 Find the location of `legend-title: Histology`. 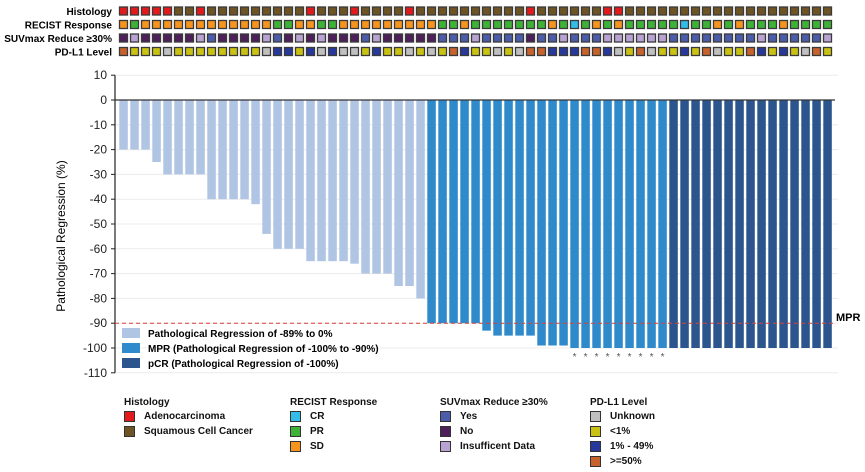

legend-title: Histology is located at coordinates (147, 402).